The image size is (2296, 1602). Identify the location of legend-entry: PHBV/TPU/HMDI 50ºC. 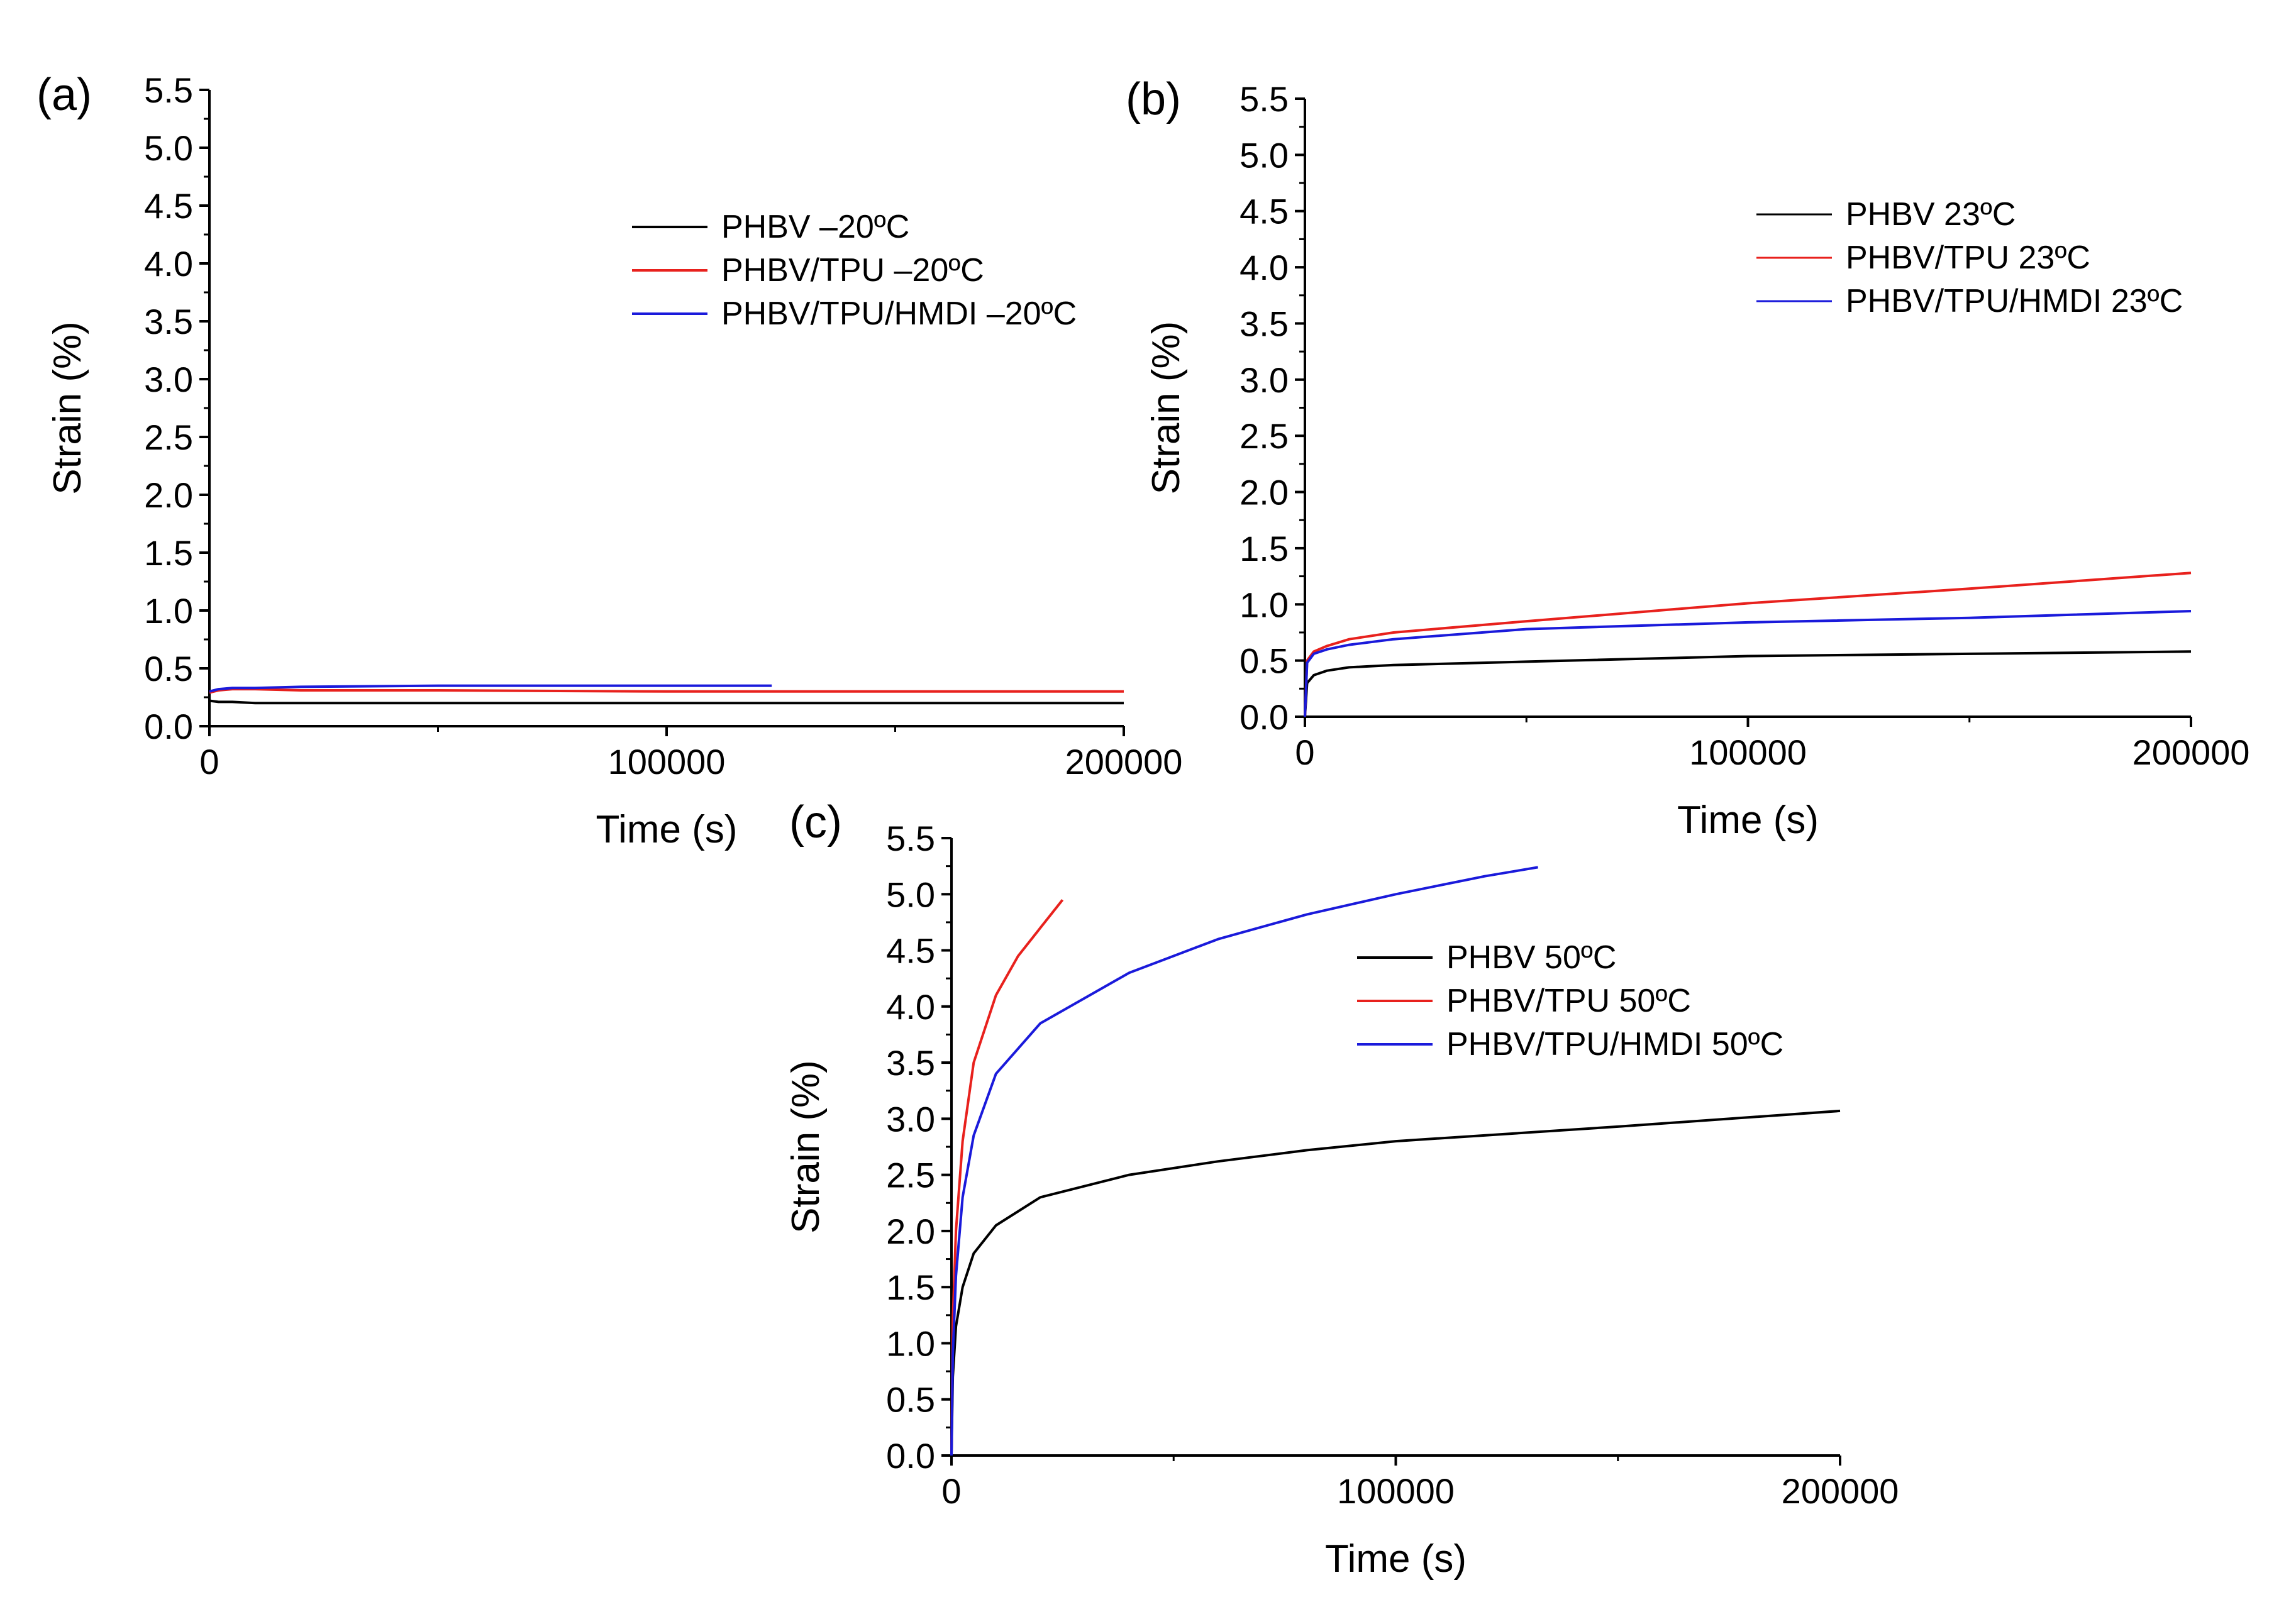
(1570, 1044).